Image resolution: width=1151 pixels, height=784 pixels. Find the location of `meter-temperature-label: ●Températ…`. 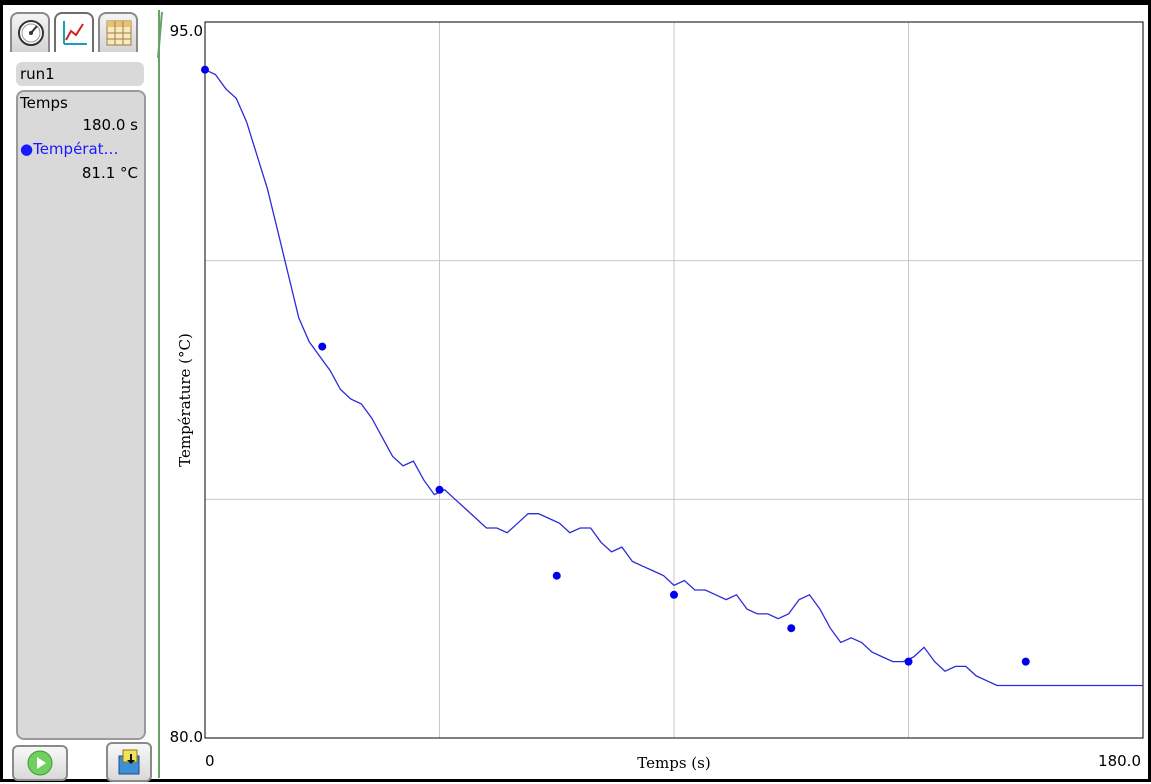

meter-temperature-label: ●Températ… is located at coordinates (69, 149).